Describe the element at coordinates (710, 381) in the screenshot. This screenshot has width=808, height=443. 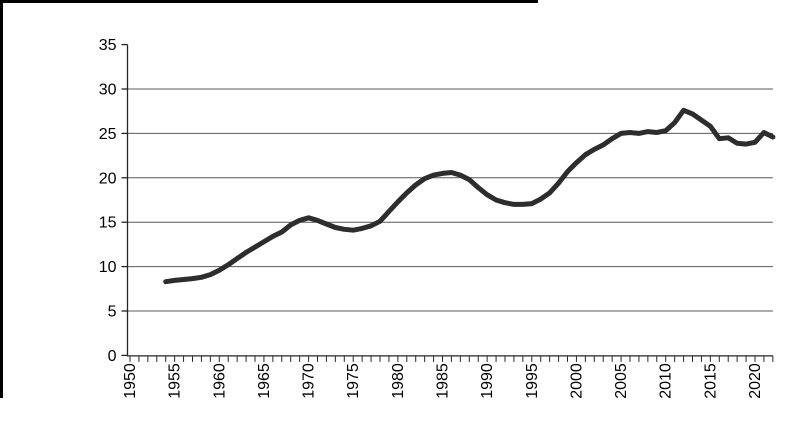
I see `x-axis-label: 2015` at that location.